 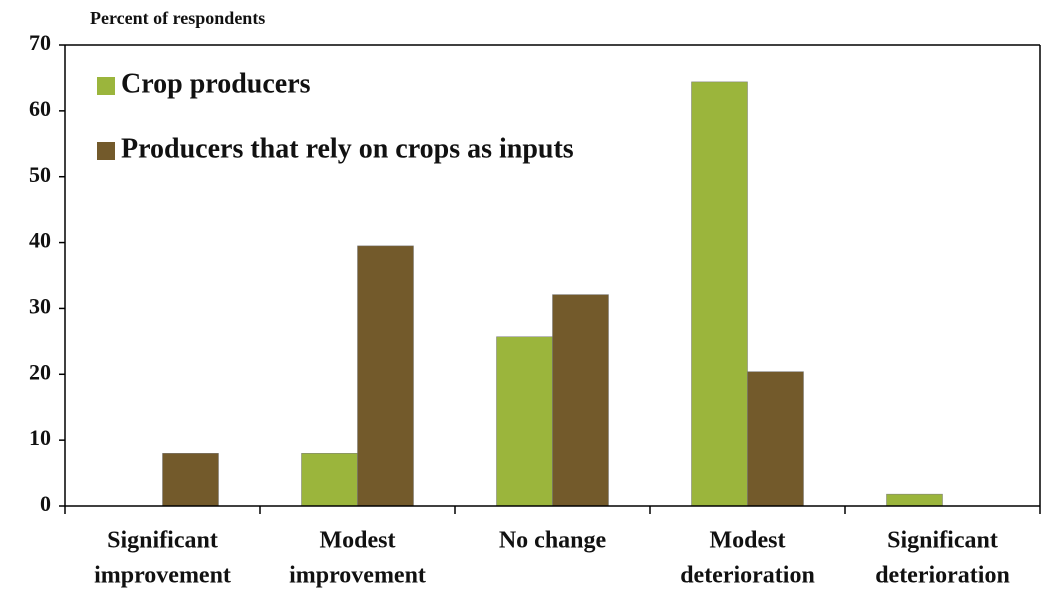 What do you see at coordinates (40, 174) in the screenshot?
I see `y-tick-label: 50` at bounding box center [40, 174].